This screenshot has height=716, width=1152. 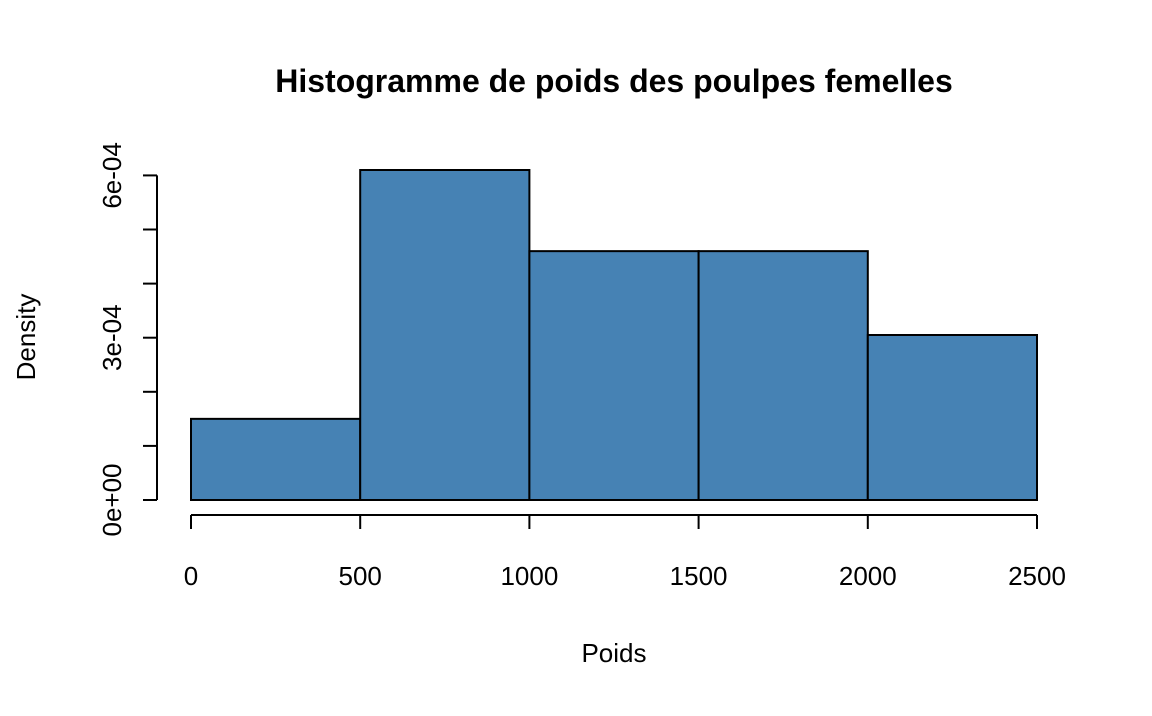 What do you see at coordinates (868, 576) in the screenshot?
I see `x-tick-label-4: 2000` at bounding box center [868, 576].